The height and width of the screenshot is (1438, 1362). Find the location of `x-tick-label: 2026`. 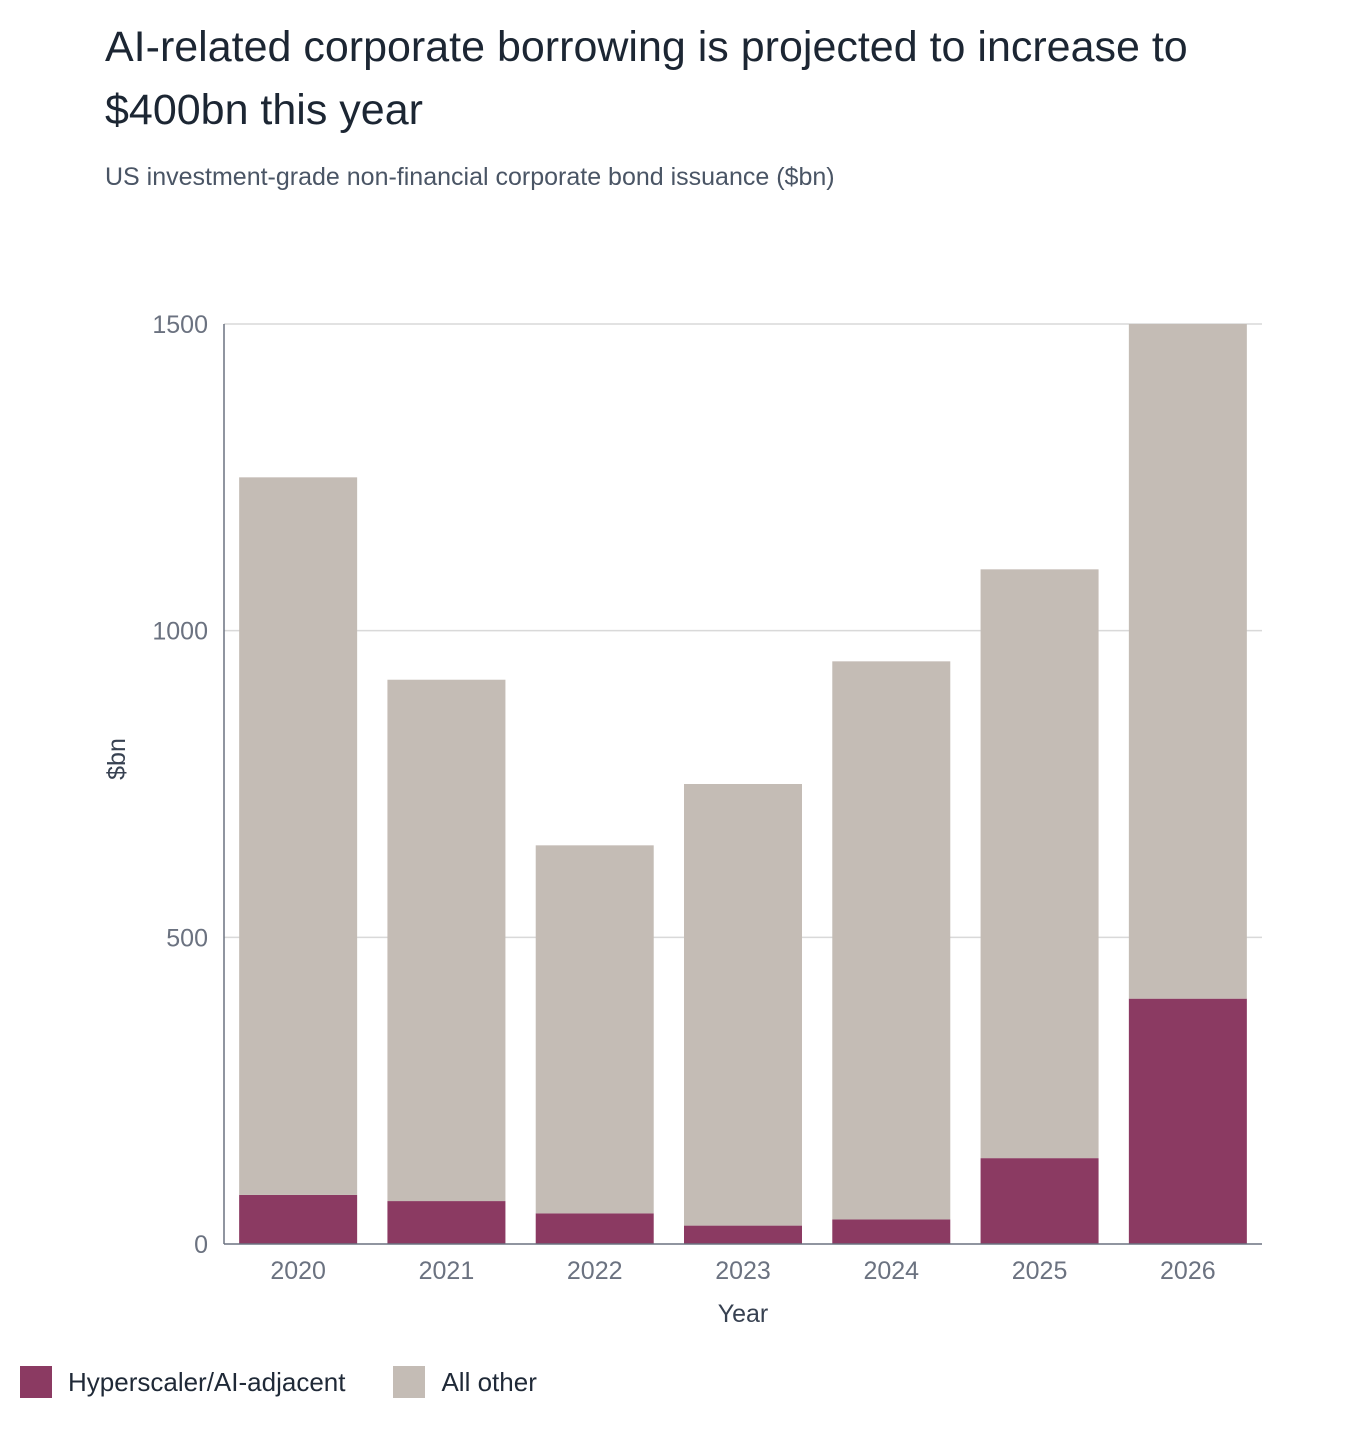

x-tick-label: 2026 is located at coordinates (1188, 1271).